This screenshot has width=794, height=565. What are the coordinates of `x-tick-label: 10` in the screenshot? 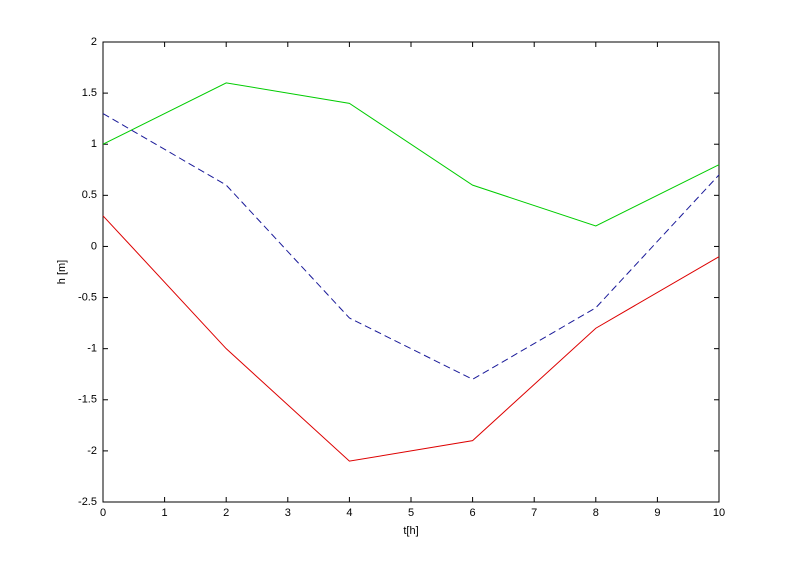 It's located at (719, 513).